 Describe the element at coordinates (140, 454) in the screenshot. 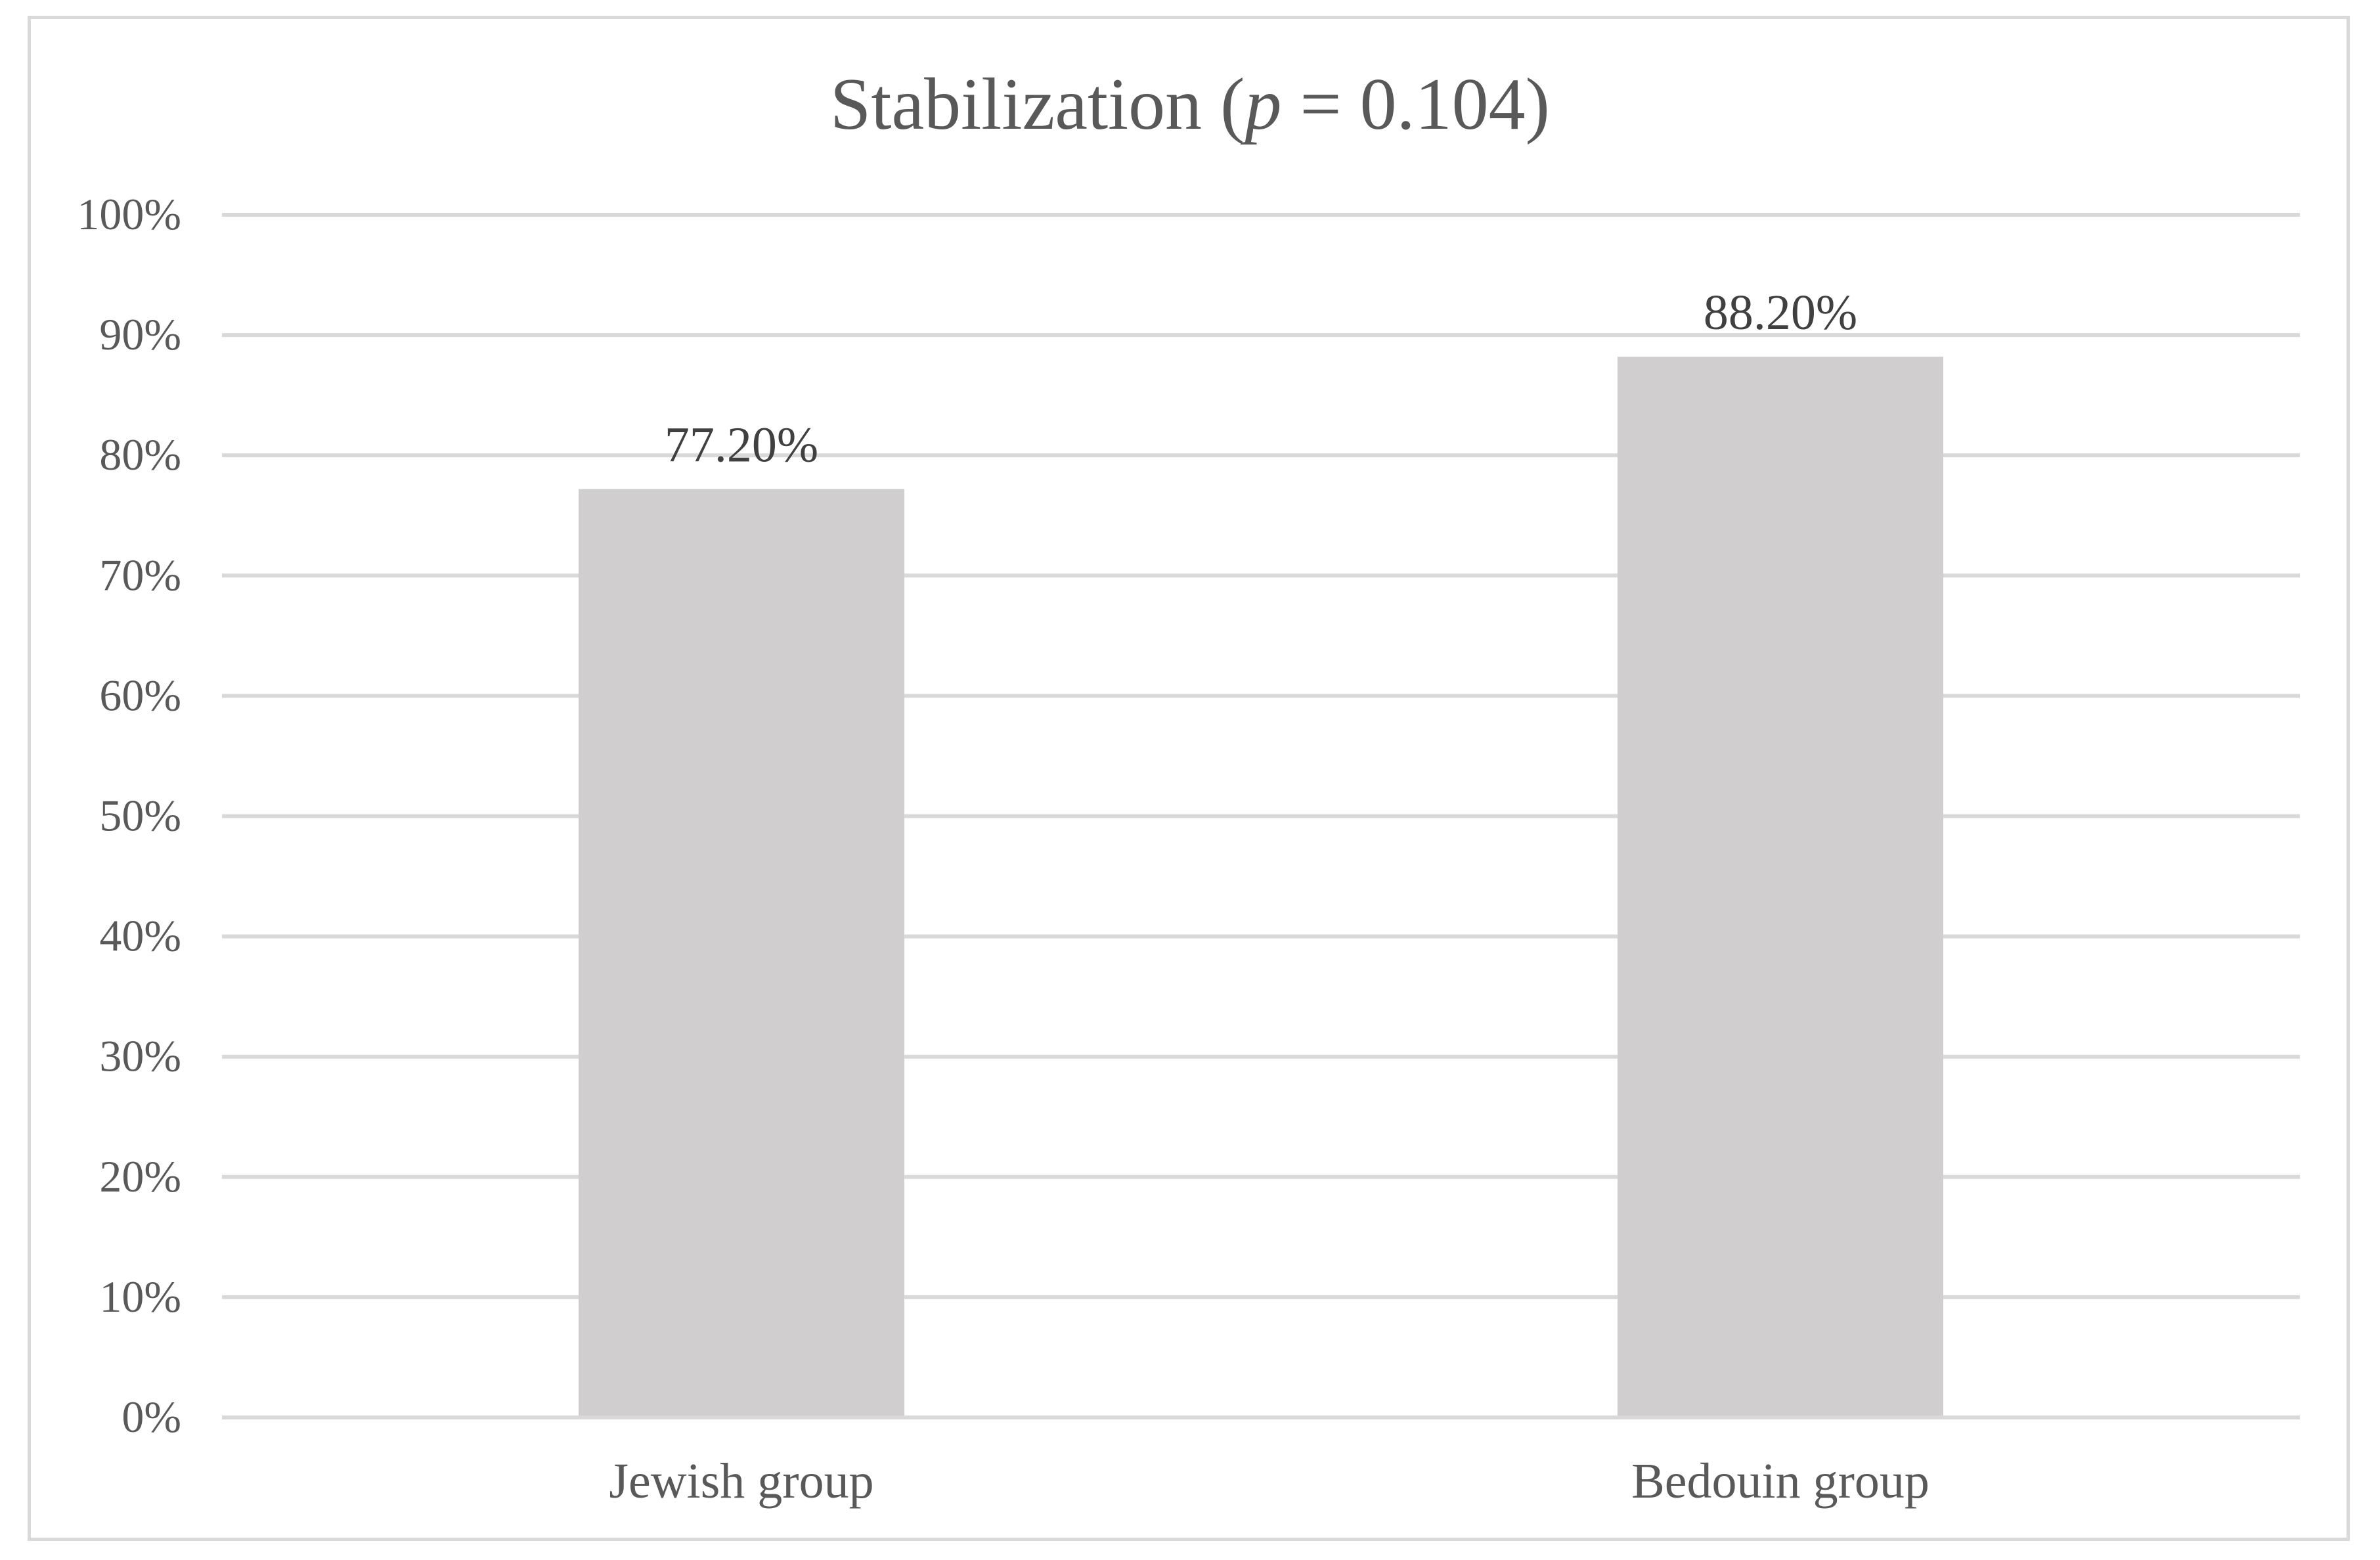

I see `y-tick-label: 80%` at that location.